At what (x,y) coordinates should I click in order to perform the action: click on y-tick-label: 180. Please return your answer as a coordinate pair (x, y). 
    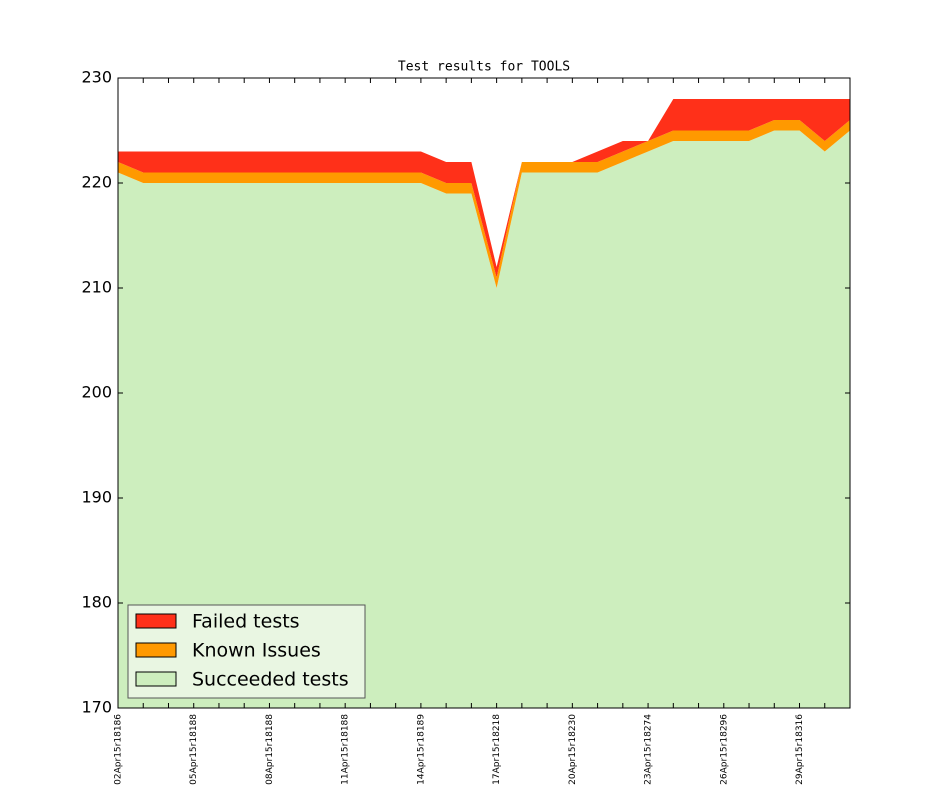
    Looking at the image, I should click on (96, 602).